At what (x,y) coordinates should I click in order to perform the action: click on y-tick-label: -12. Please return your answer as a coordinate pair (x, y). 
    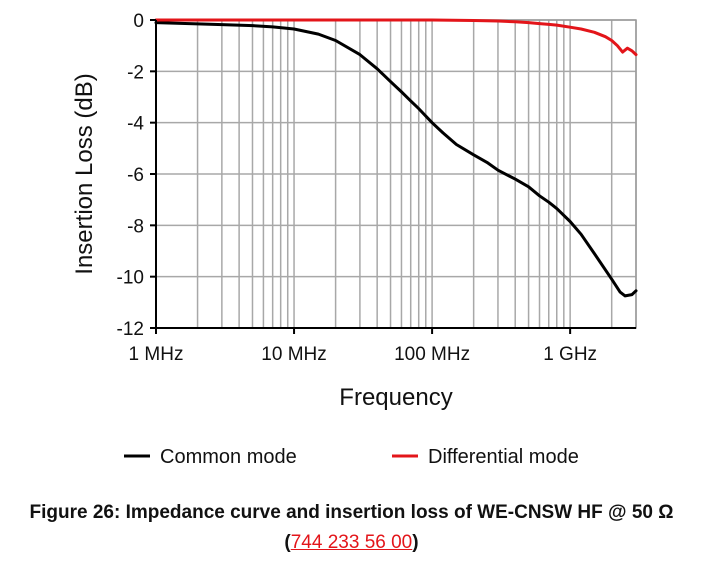
    Looking at the image, I should click on (130, 329).